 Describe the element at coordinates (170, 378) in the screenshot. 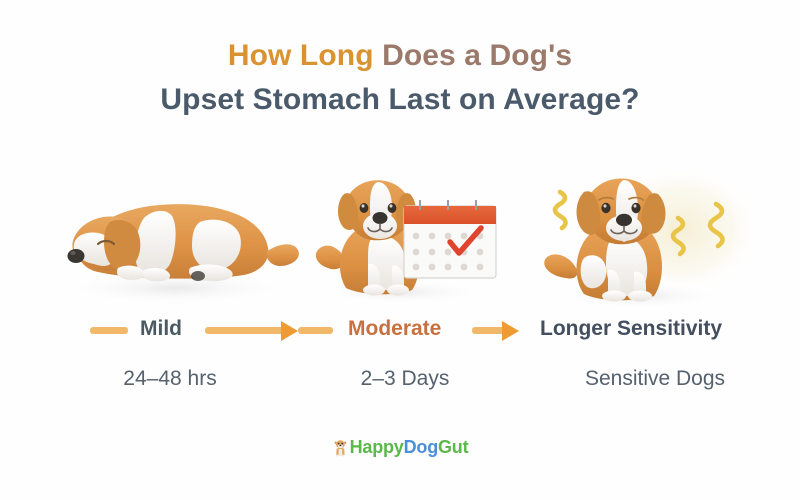

I see `caption-mild-duration: 24–48 hrs` at that location.